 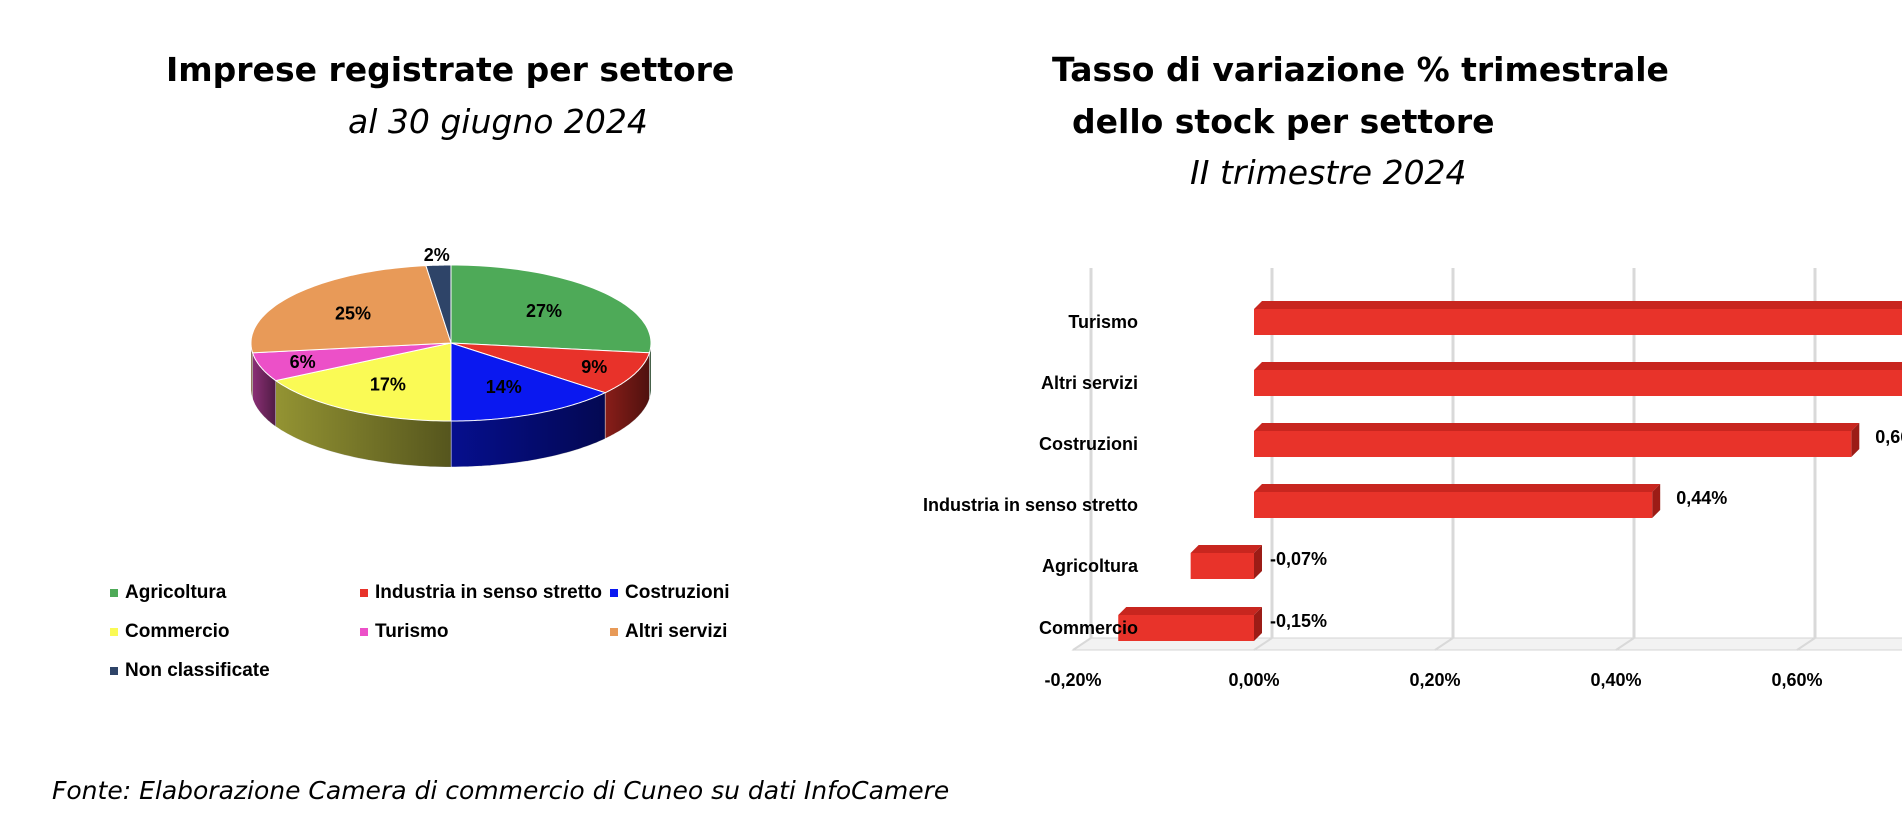 I want to click on bar-costruzioni, so click(x=1553, y=444).